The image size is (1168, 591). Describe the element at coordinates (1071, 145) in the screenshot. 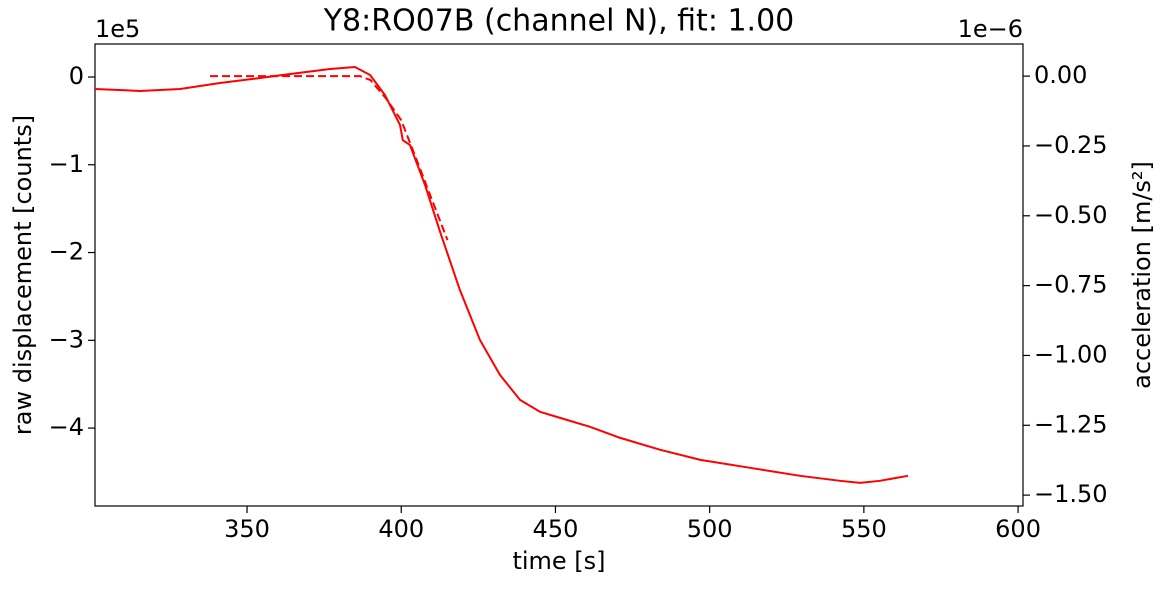

I see `y2-tick-label: −0.25` at that location.